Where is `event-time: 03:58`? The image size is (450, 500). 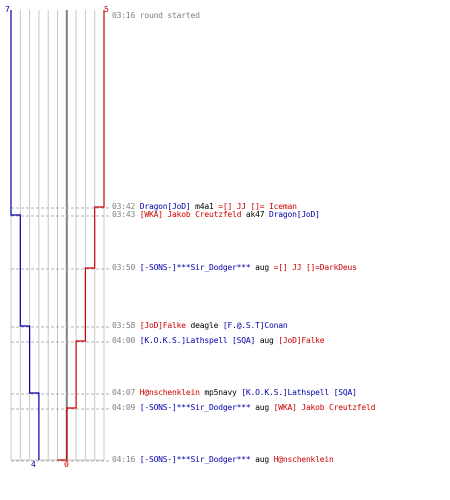
event-time: 03:58 is located at coordinates (124, 325).